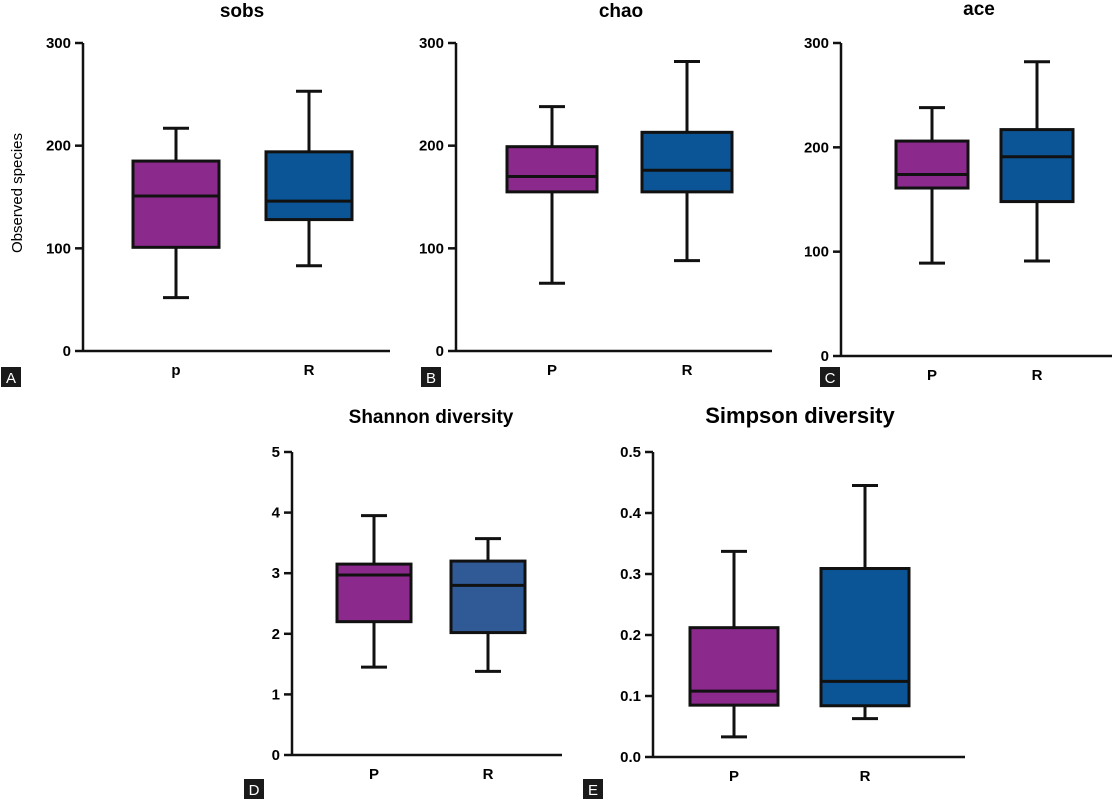  Describe the element at coordinates (630, 574) in the screenshot. I see `y-tick-label: 0.3` at that location.